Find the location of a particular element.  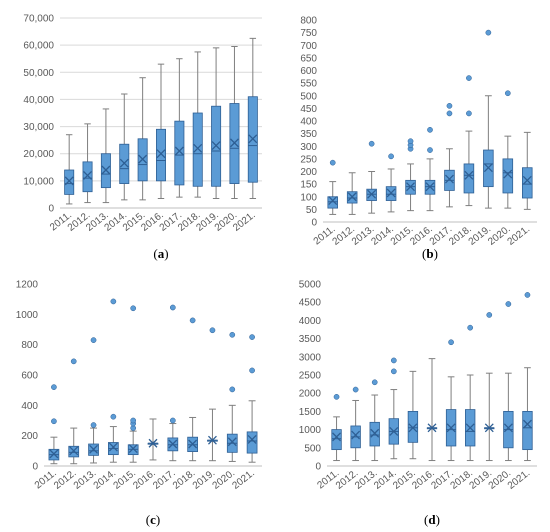

y-tick-label: 450 is located at coordinates (308, 109).